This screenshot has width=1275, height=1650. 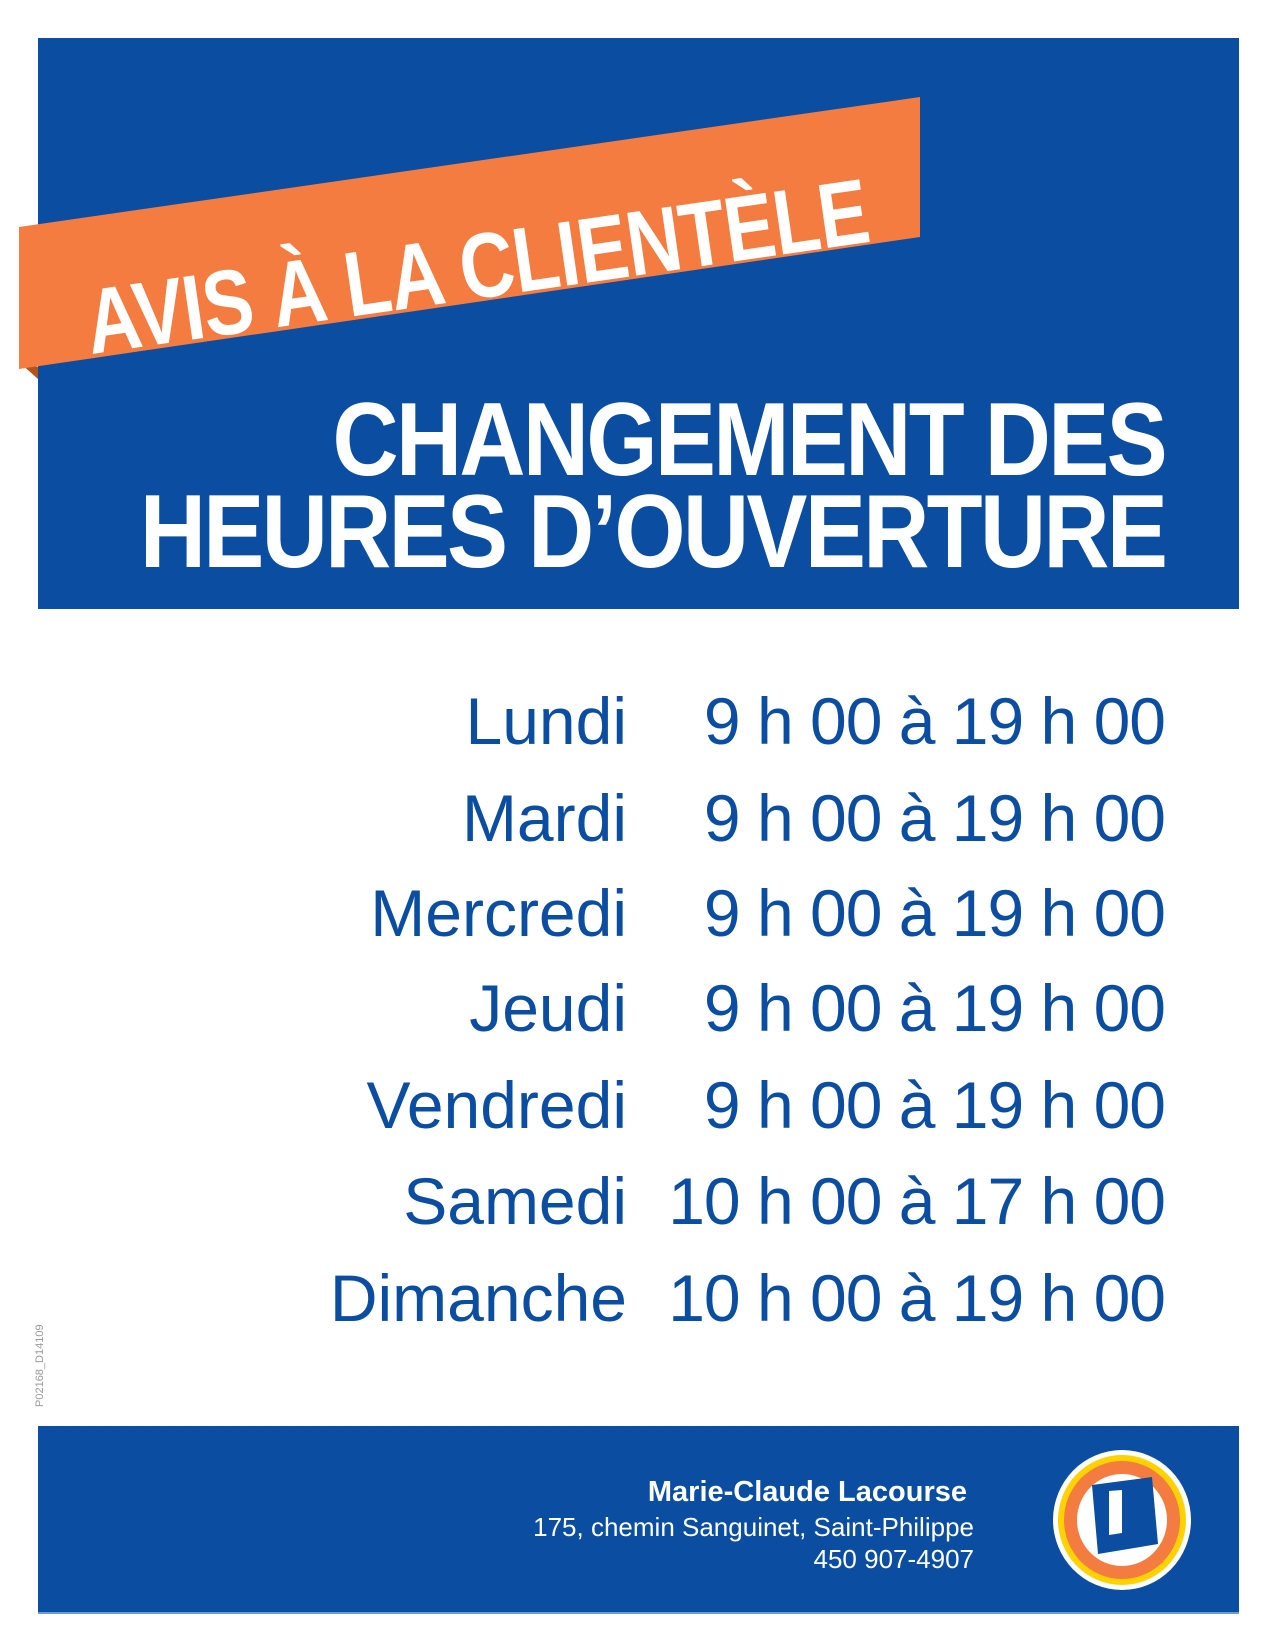 I want to click on schedule-row: Mardi 9 h 00 à 19 h 00, so click(x=637, y=820).